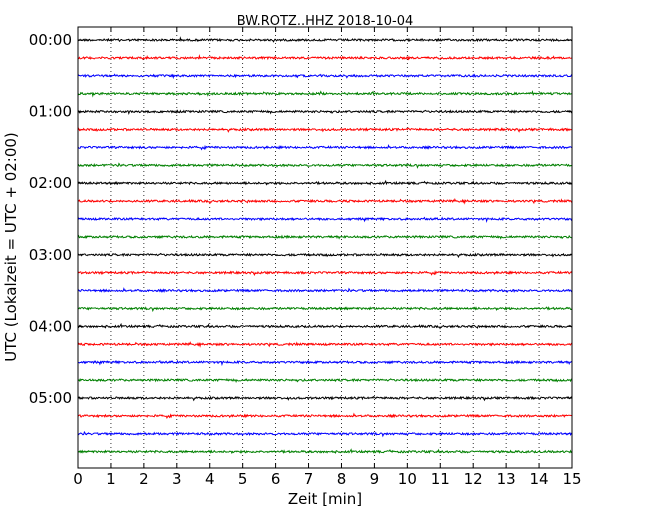 The height and width of the screenshot is (520, 650). I want to click on y-tick-label: 05:00, so click(50, 398).